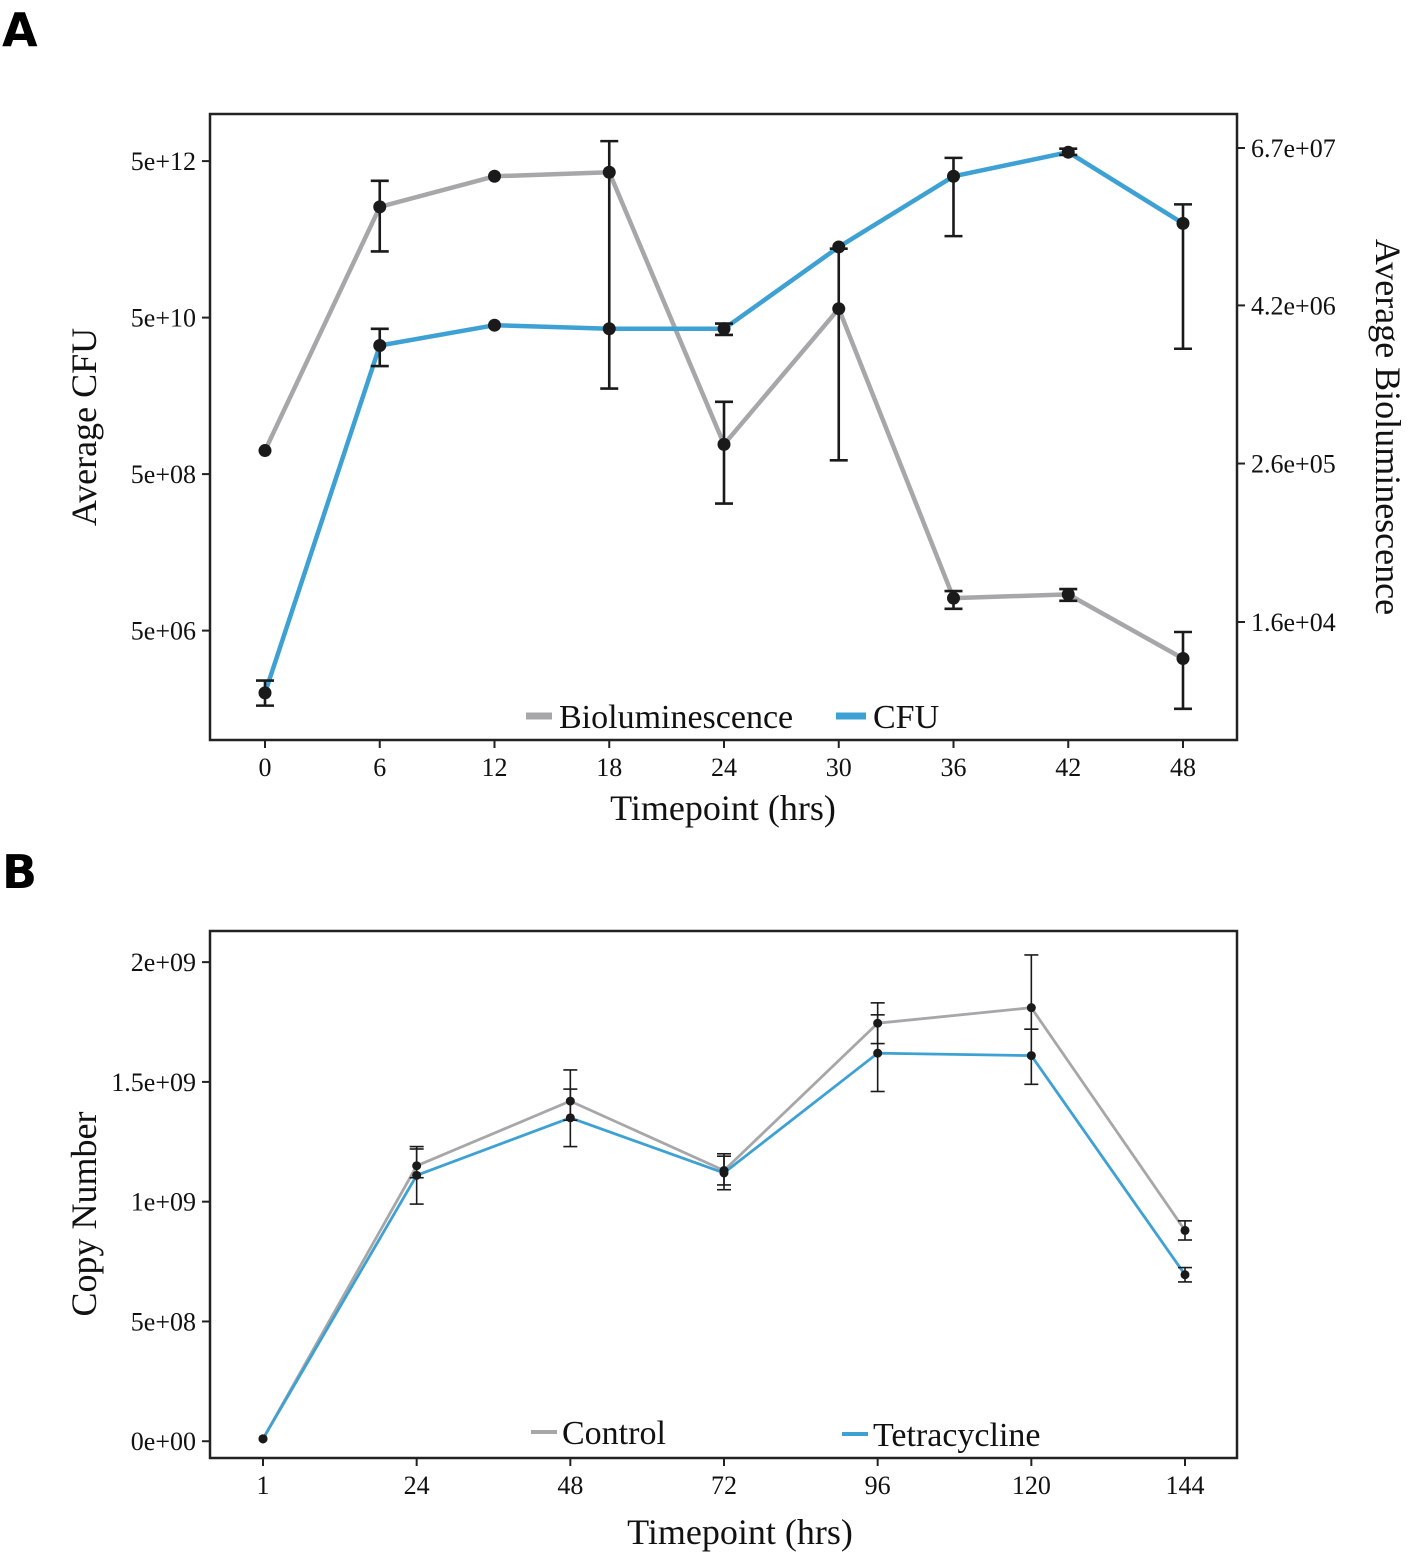 The height and width of the screenshot is (1562, 1408). What do you see at coordinates (84, 1214) in the screenshot?
I see `y-axis-title-b: Copy Number` at bounding box center [84, 1214].